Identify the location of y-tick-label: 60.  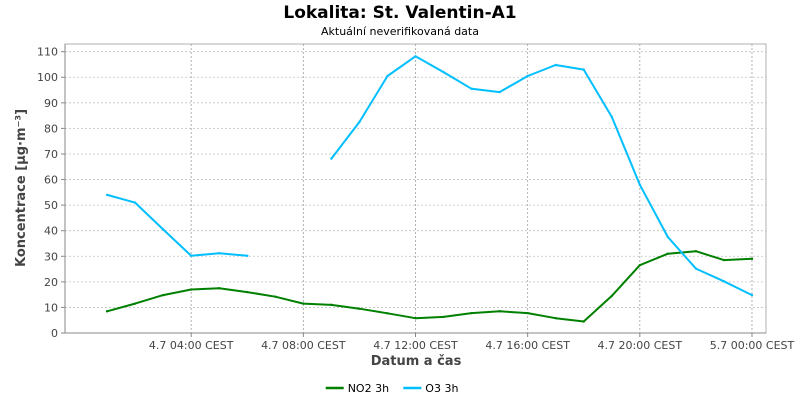
(51, 180).